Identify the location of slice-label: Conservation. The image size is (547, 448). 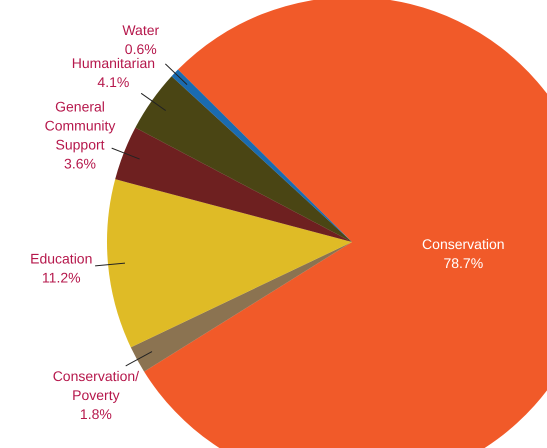
(463, 244).